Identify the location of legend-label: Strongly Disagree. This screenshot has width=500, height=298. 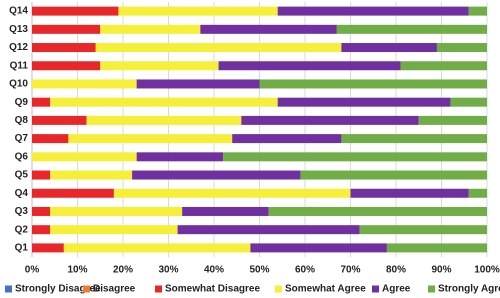
(58, 289).